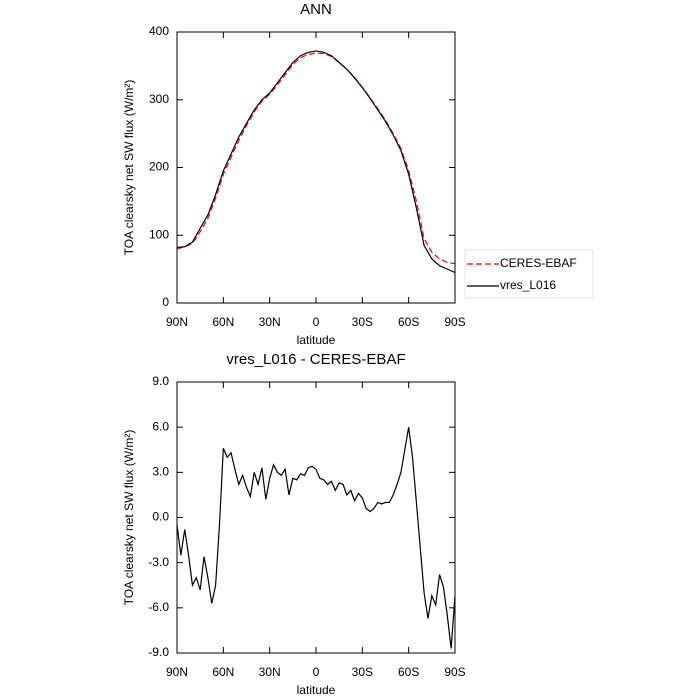 This screenshot has height=700, width=700. I want to click on y-tick-label: 0.0, so click(160, 517).